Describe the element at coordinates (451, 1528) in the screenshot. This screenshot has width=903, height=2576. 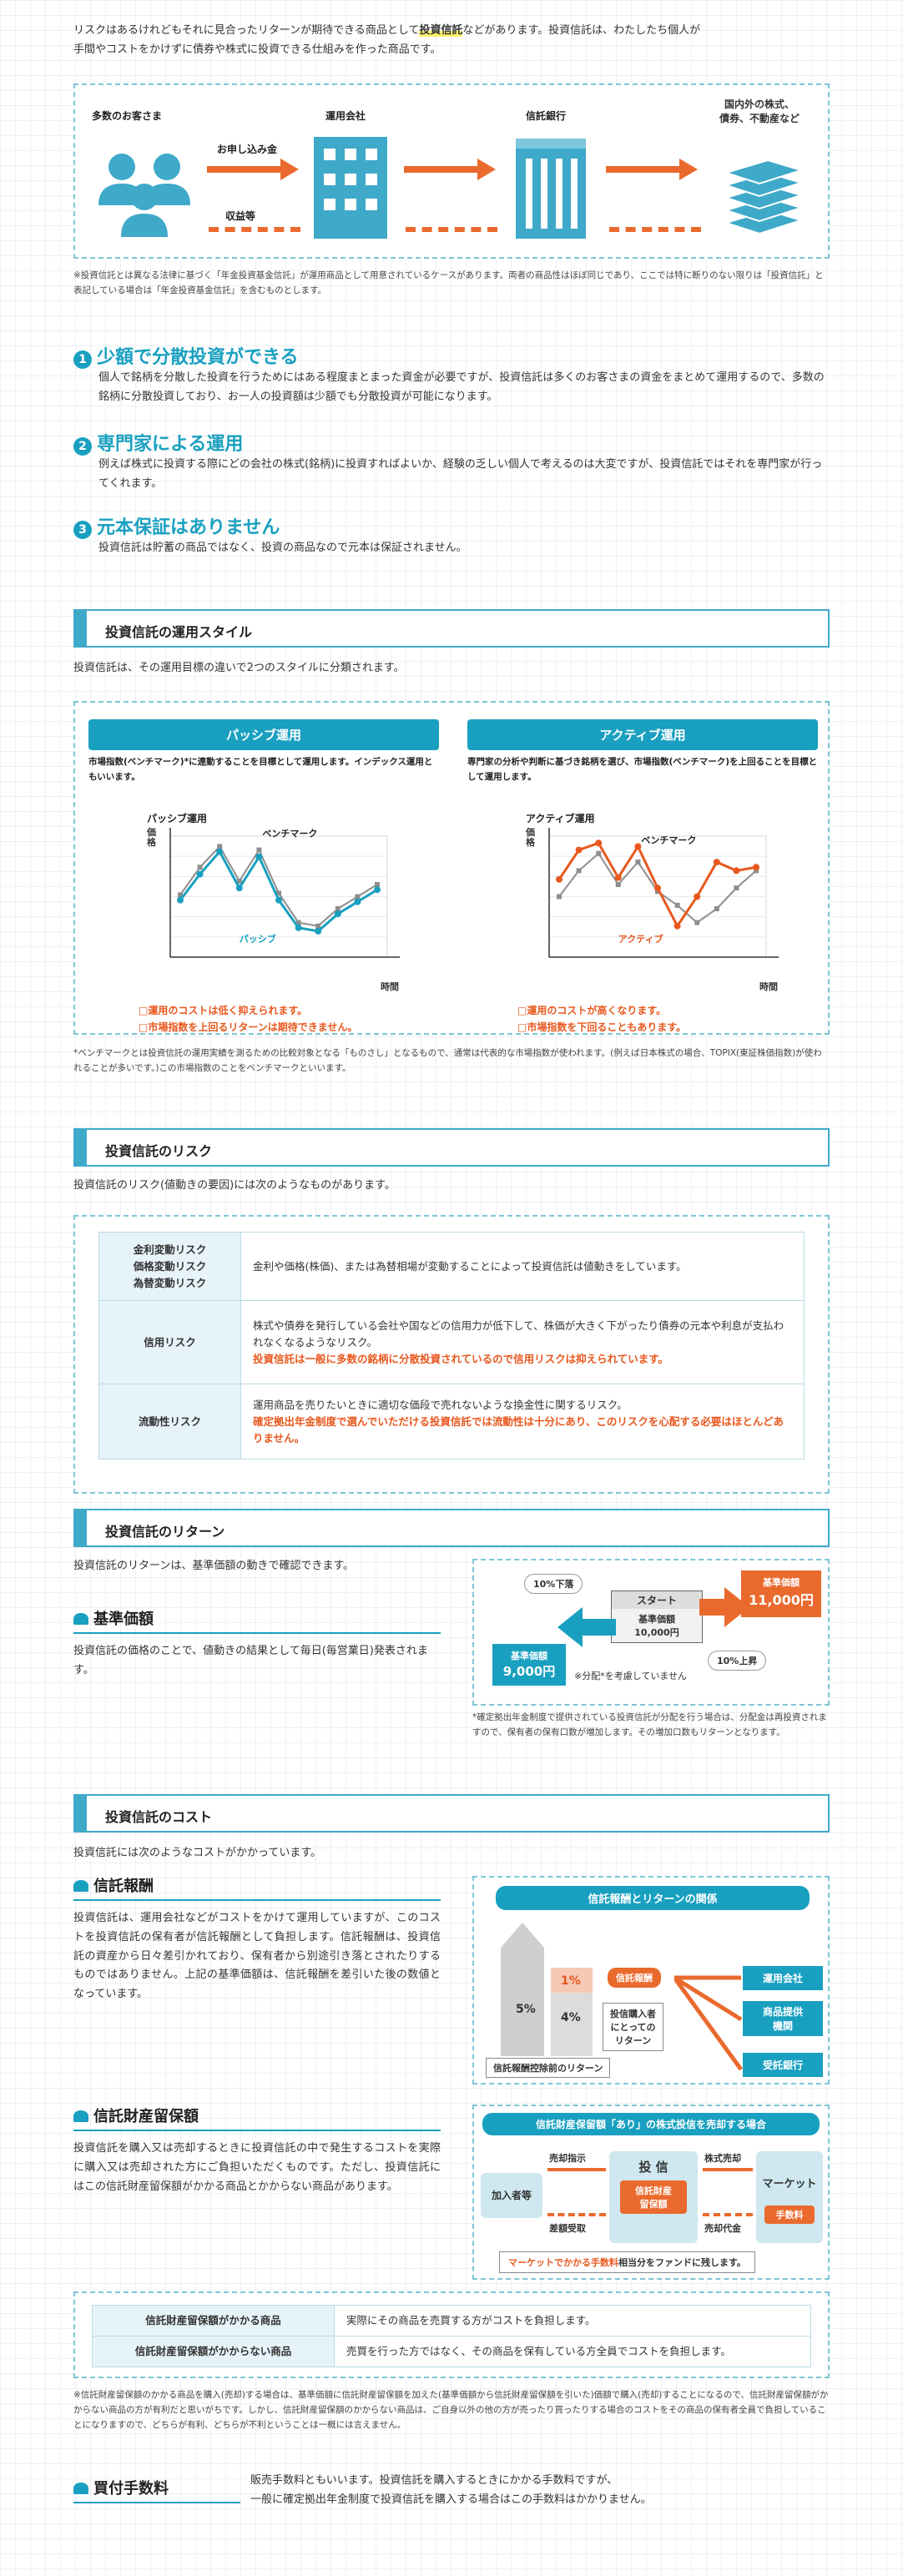
I see `section-heading: 投資信託のリターン` at that location.